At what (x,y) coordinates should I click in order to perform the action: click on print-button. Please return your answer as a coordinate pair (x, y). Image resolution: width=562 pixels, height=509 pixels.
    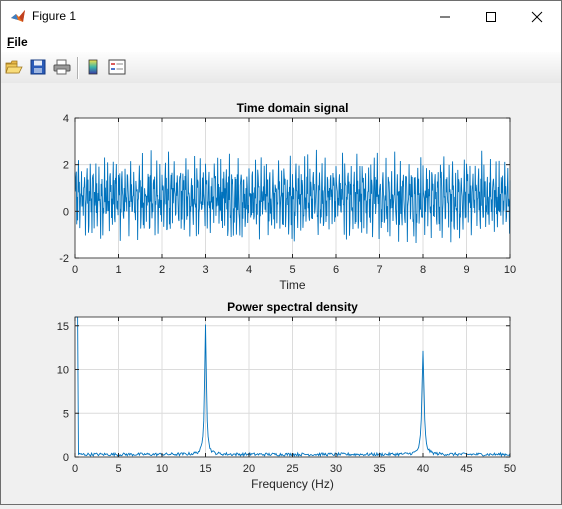
    Looking at the image, I should click on (62, 67).